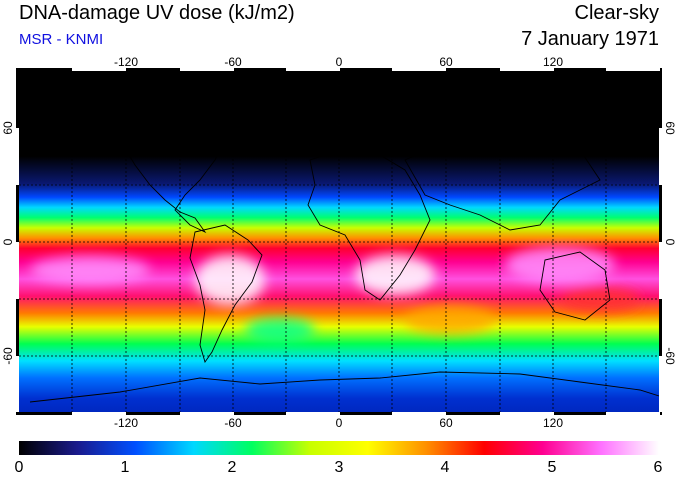 The image size is (678, 480). Describe the element at coordinates (590, 39) in the screenshot. I see `map-date: 7 January 1971` at that location.